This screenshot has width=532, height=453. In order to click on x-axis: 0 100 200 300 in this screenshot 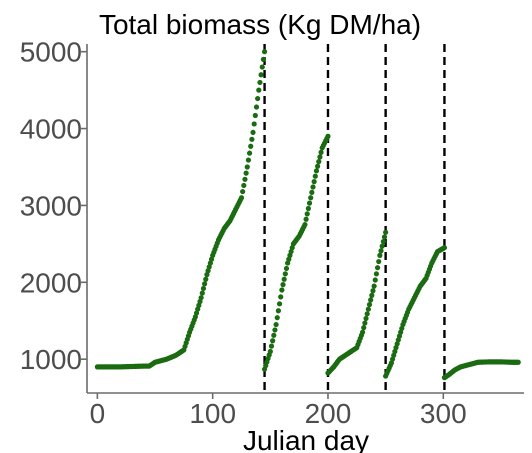, I will do `click(278, 411)`.